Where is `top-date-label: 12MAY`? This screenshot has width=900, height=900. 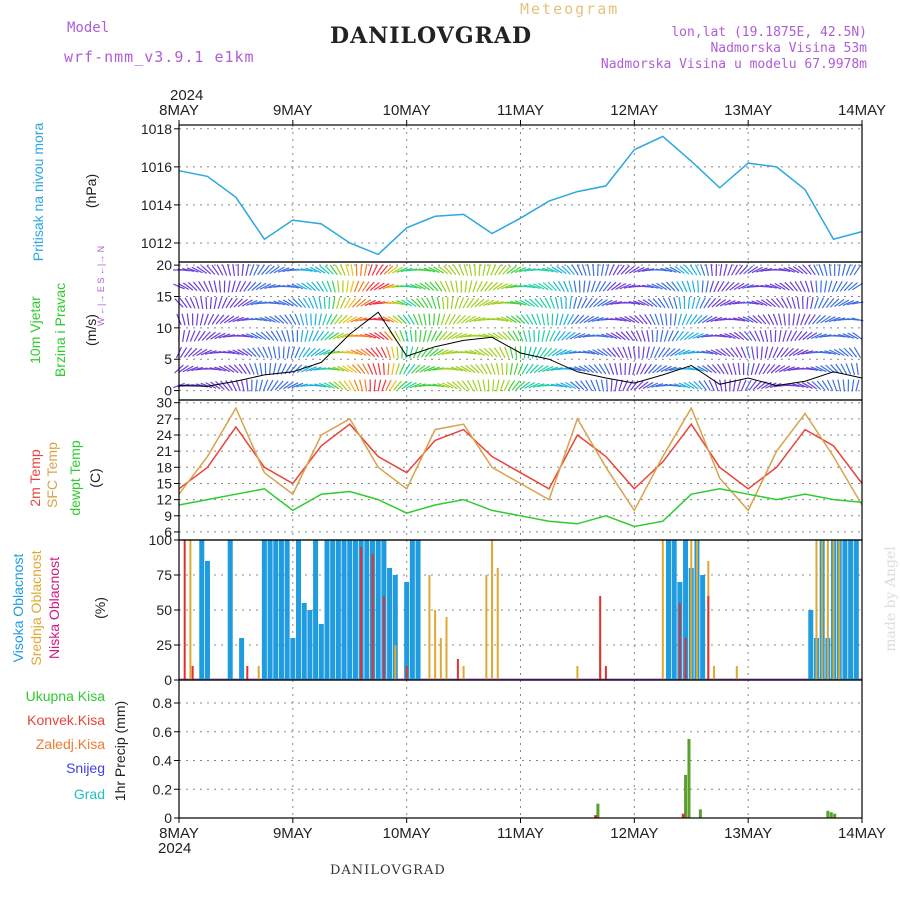 top-date-label: 12MAY is located at coordinates (634, 110).